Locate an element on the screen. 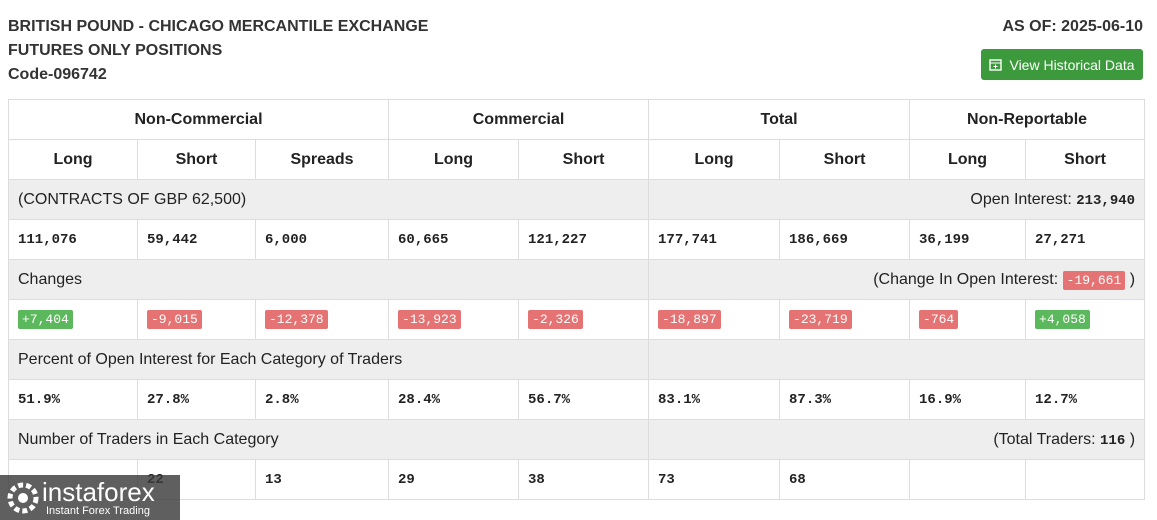 The height and width of the screenshot is (520, 1157). value: 177,741 is located at coordinates (687, 239).